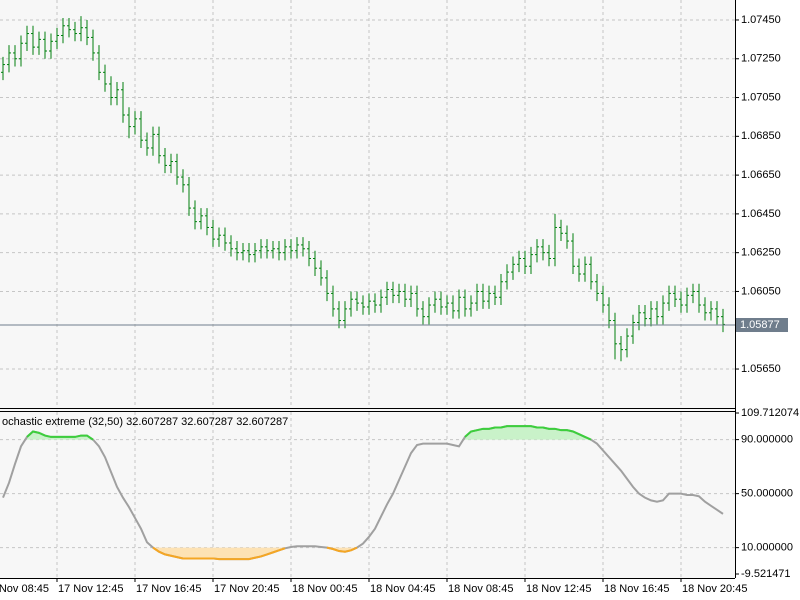 The height and width of the screenshot is (600, 800). Describe the element at coordinates (767, 300) in the screenshot. I see `price-axis` at that location.